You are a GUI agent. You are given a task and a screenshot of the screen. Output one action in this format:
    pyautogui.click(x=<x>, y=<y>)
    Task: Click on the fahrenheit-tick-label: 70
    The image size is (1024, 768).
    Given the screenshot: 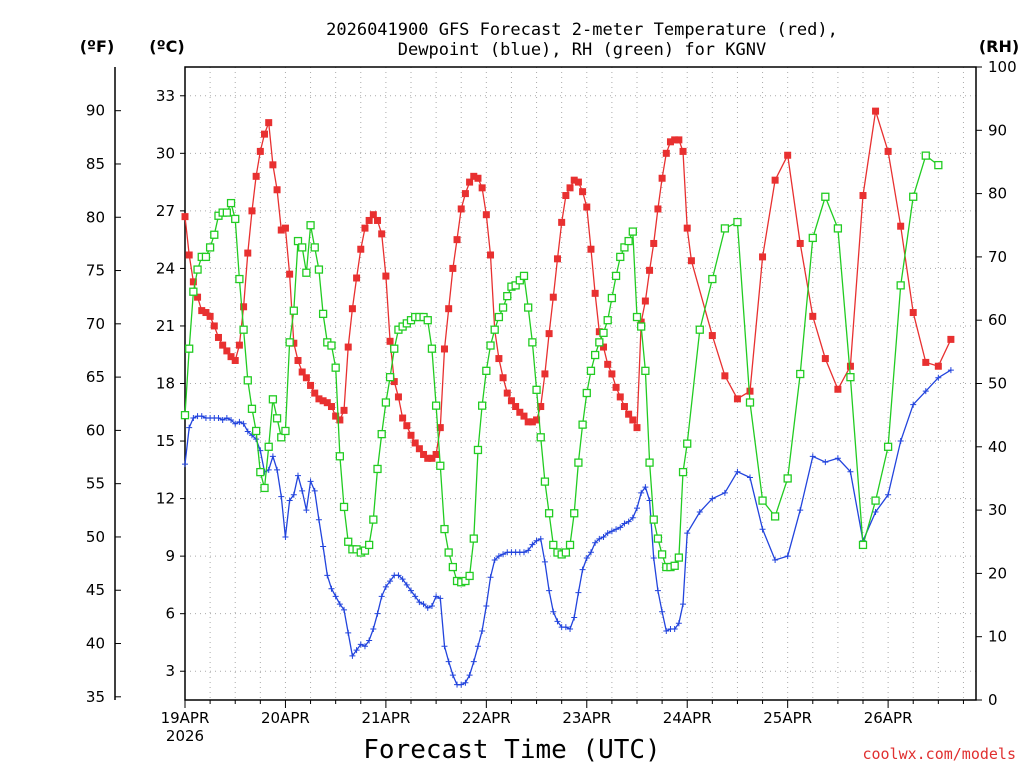 What is the action you would take?
    pyautogui.click(x=95, y=324)
    